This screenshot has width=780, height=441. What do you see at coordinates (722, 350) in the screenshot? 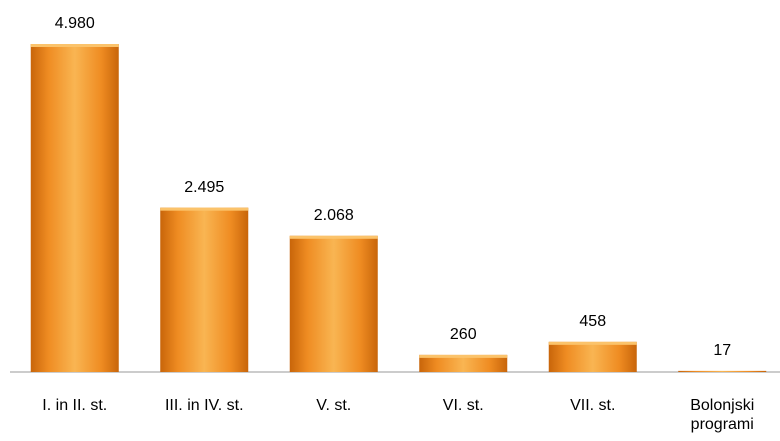
I see `value-label: 17` at bounding box center [722, 350].